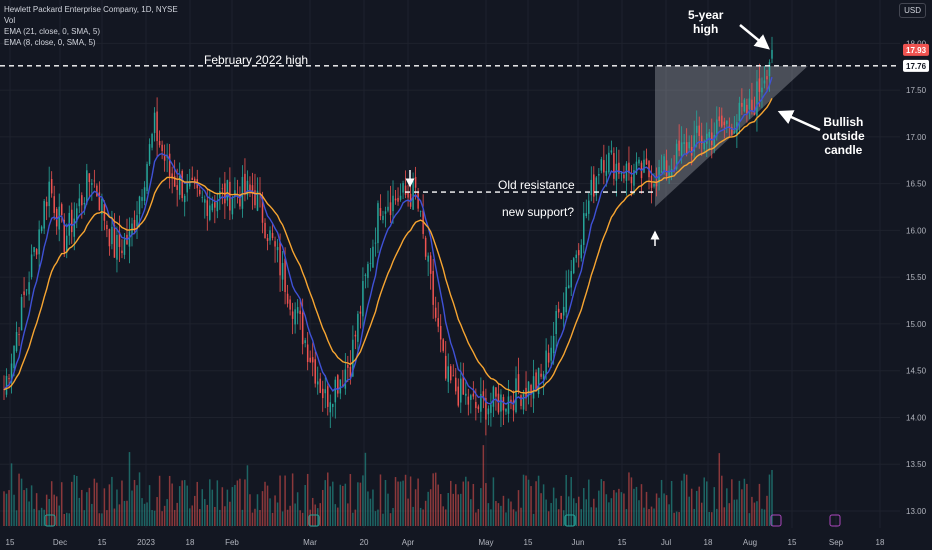 The width and height of the screenshot is (932, 550). Describe the element at coordinates (538, 212) in the screenshot. I see `new-support-label: new support?` at that location.